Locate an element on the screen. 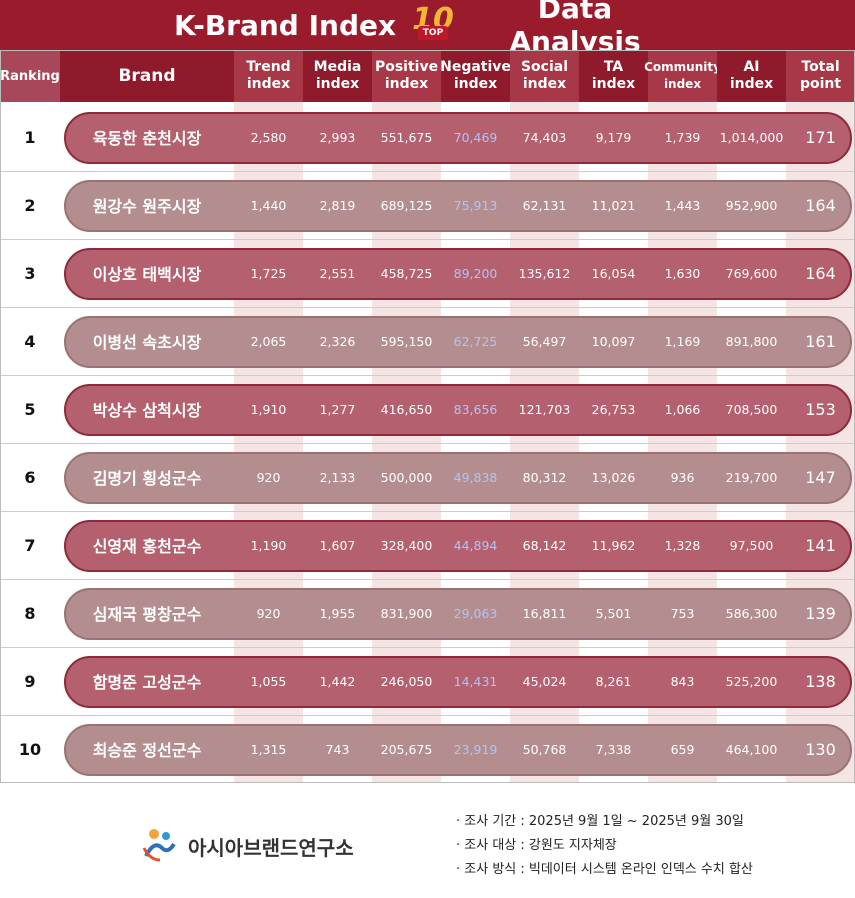 The width and height of the screenshot is (855, 898). brand: 최승준 정선군수 is located at coordinates (147, 750).